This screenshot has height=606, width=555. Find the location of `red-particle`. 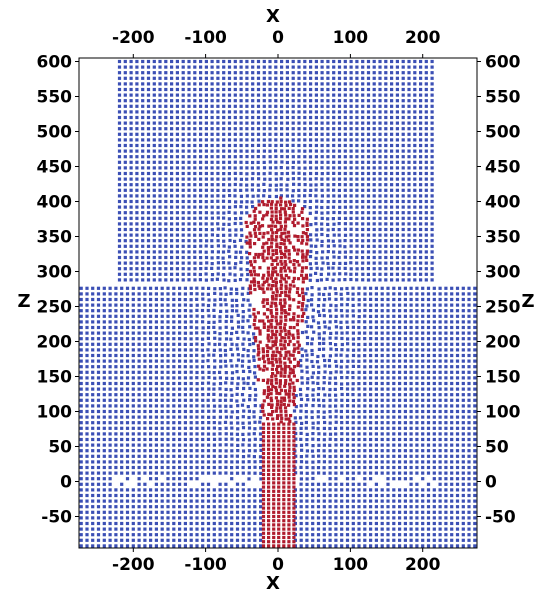

red-particle is located at coordinates (284, 537).